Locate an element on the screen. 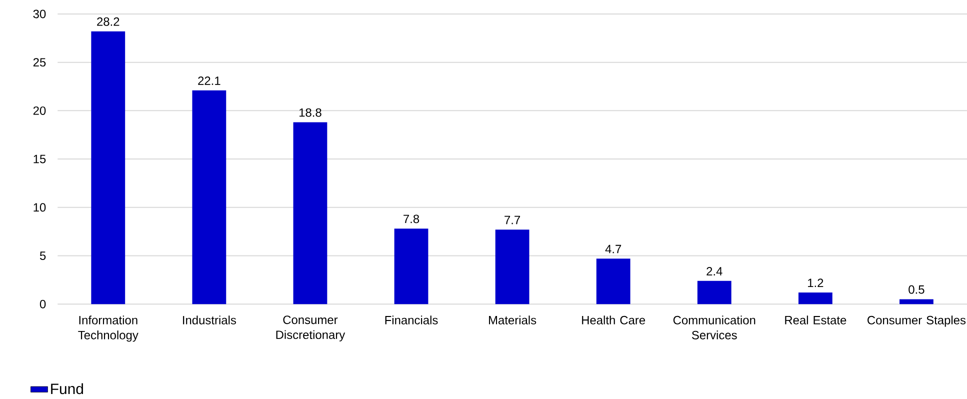  x-tick-label: Financials is located at coordinates (411, 320).